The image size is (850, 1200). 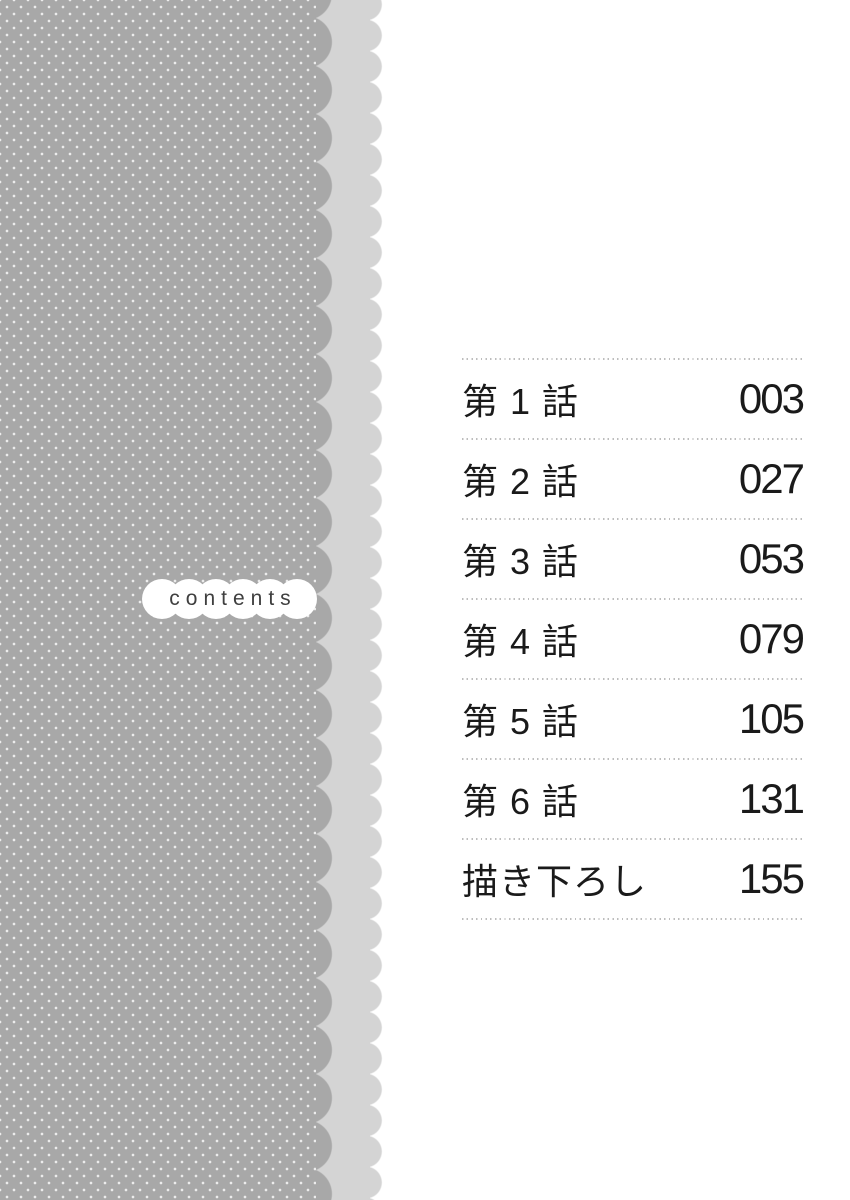 What do you see at coordinates (771, 718) in the screenshot?
I see `toc-page-number: 105` at bounding box center [771, 718].